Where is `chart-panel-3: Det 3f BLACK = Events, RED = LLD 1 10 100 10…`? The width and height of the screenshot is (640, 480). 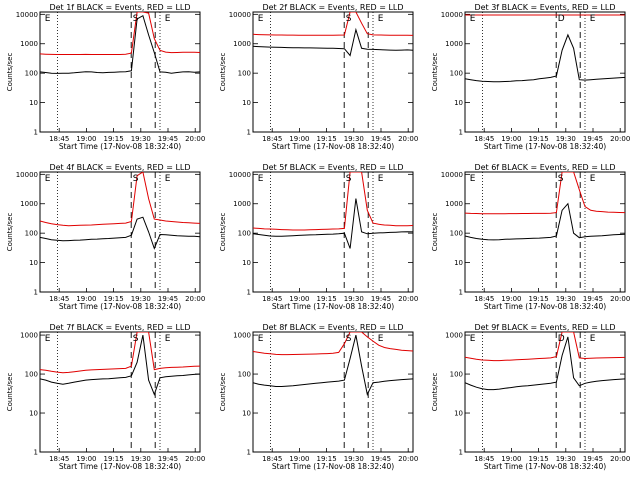 chart-panel-3: Det 3f BLACK = Events, RED = LLD 1 10 100 10… is located at coordinates (530, 77).